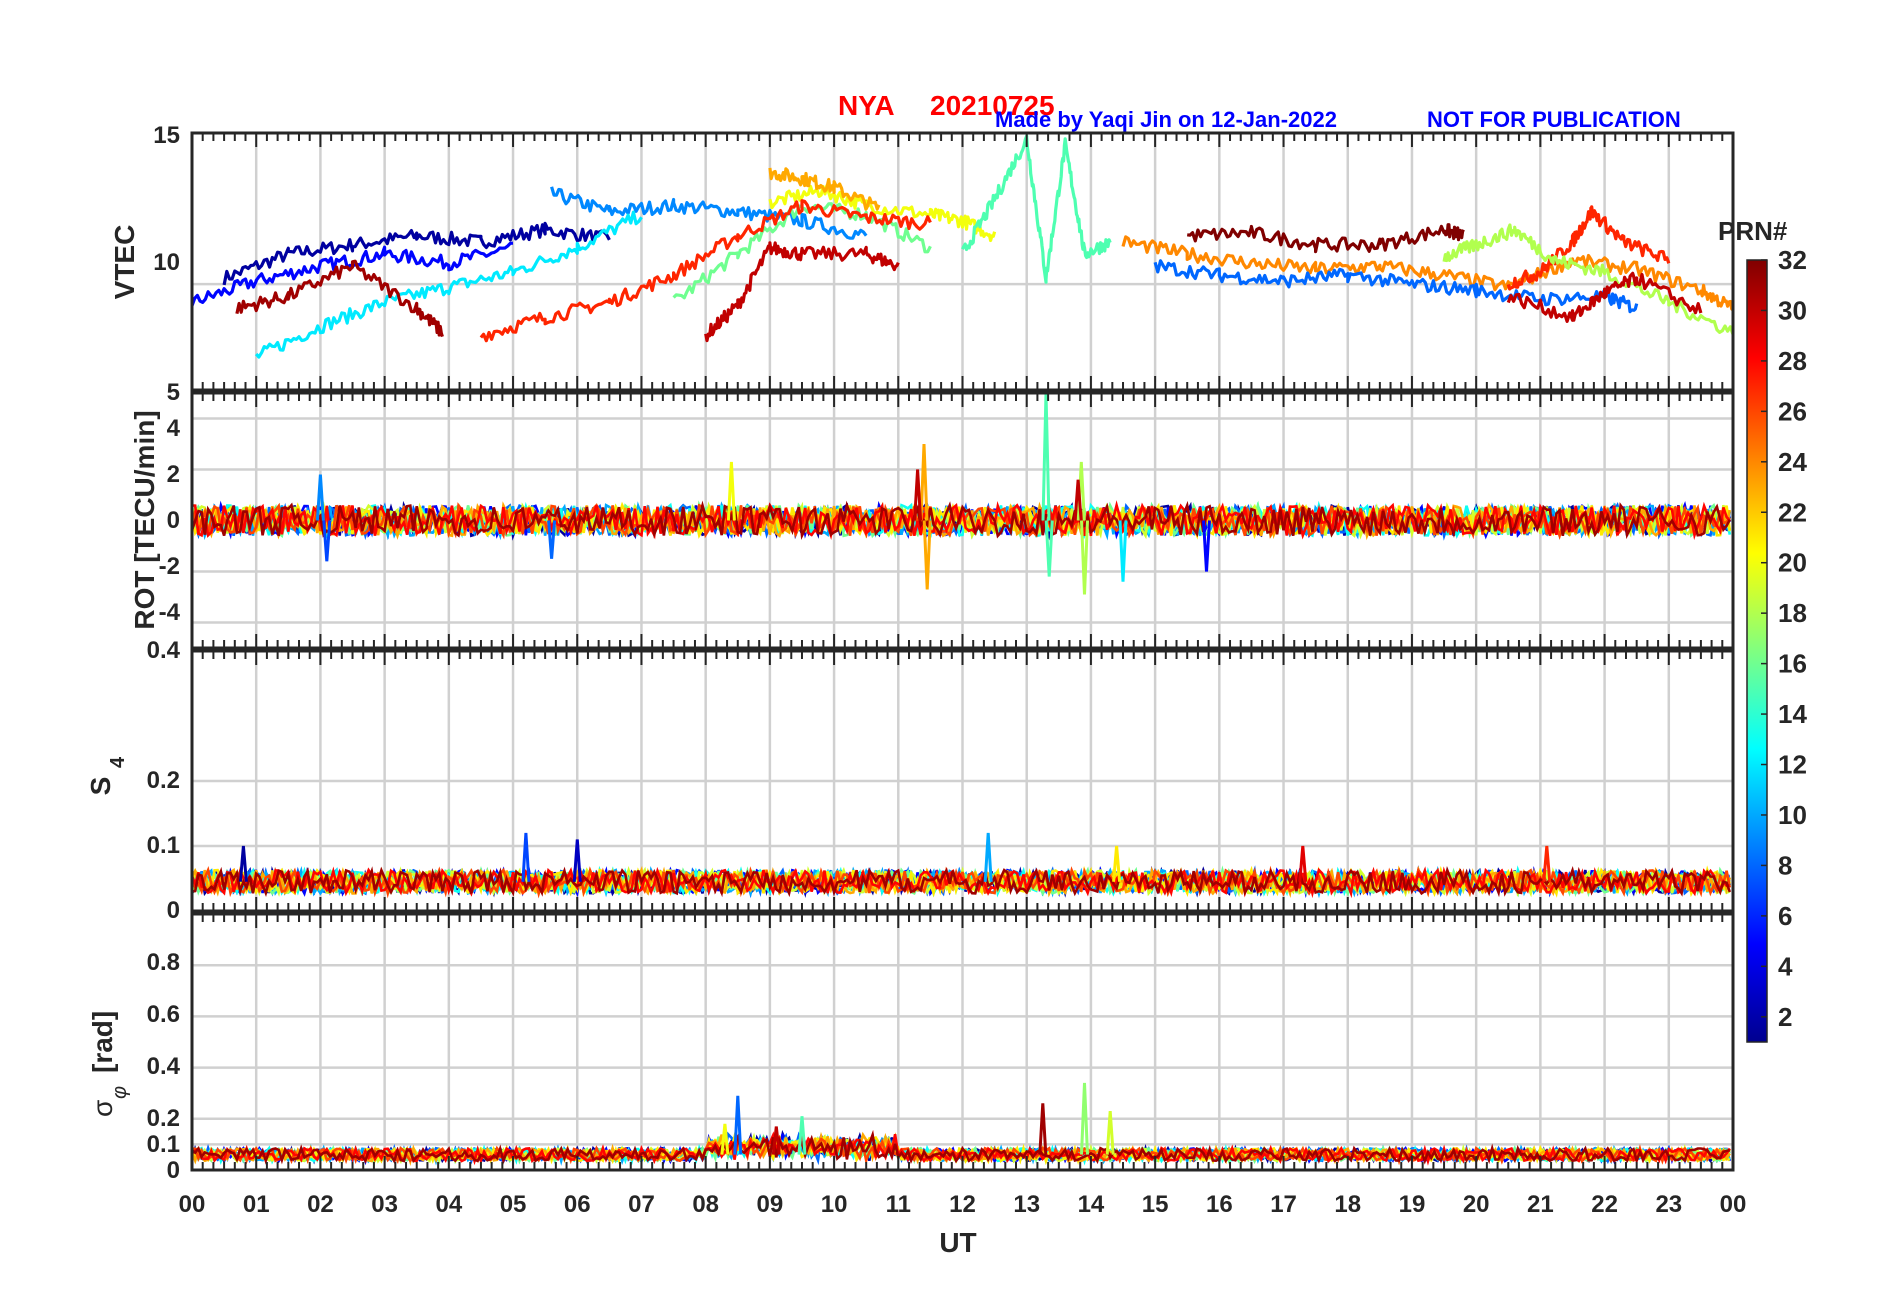  I want to click on s4-ytick: 0.4, so click(164, 650).